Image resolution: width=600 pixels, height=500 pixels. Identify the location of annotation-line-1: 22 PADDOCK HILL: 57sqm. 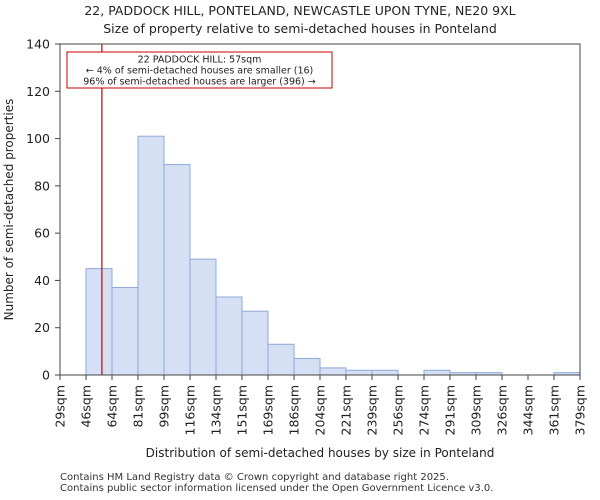
(200, 60).